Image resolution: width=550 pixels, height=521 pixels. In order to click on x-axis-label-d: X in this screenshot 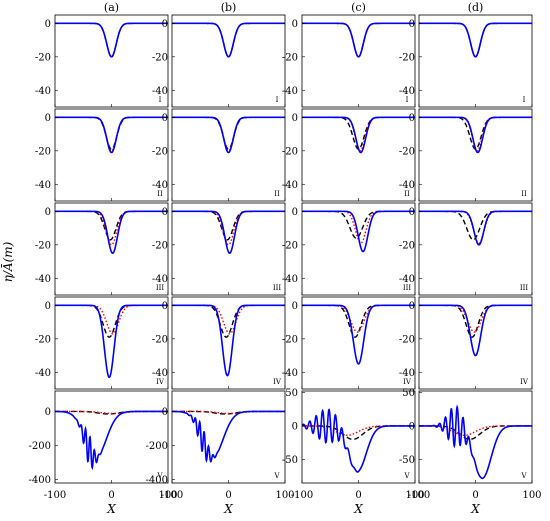, I will do `click(475, 509)`.